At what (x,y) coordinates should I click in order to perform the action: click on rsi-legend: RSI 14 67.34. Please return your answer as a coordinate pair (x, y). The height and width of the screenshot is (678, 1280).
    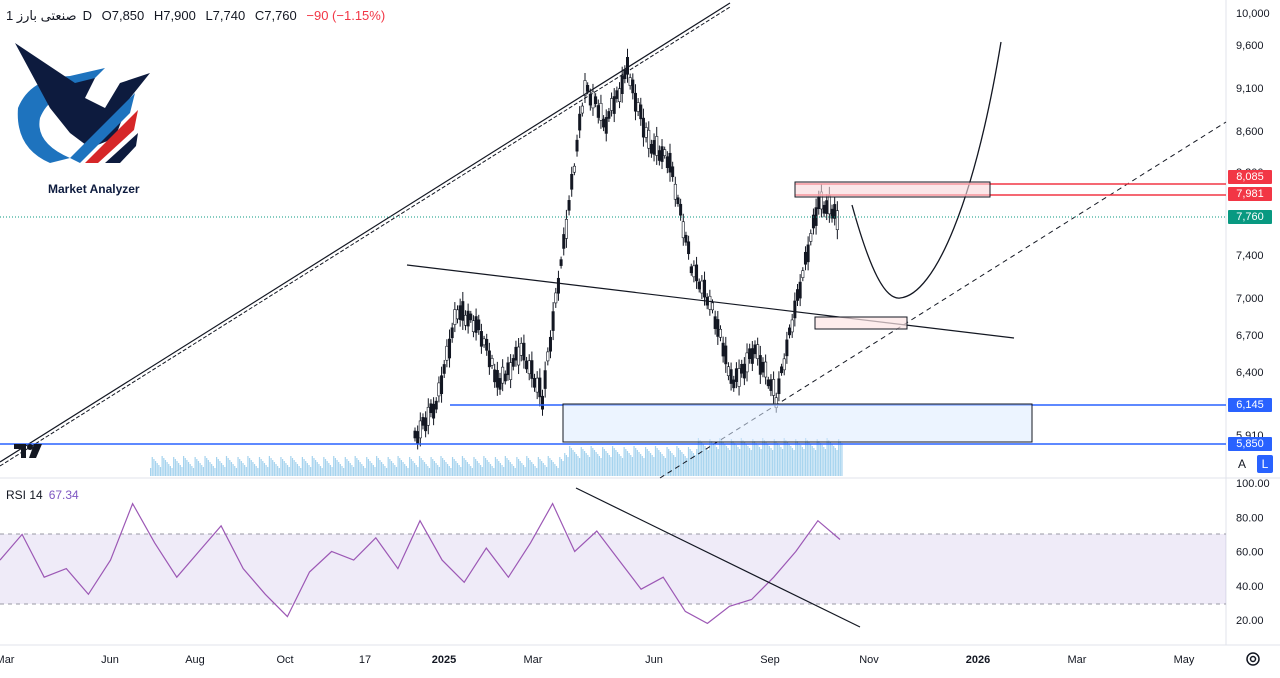
    Looking at the image, I should click on (42, 495).